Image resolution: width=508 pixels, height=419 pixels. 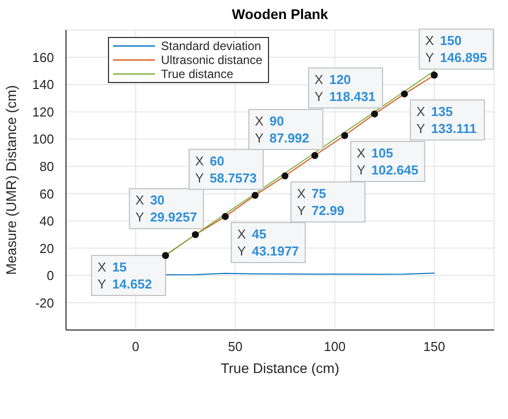 I want to click on annotation: X 30 Y 29.9257, so click(x=166, y=208).